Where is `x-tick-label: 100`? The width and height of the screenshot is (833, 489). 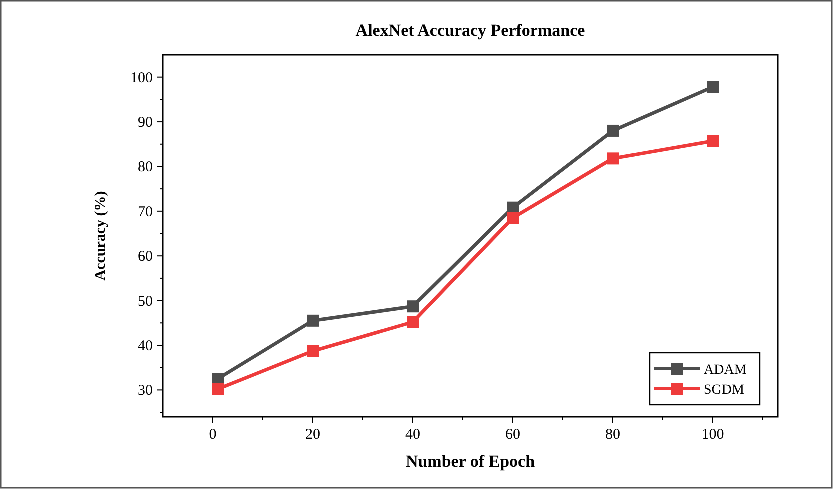 x-tick-label: 100 is located at coordinates (713, 435).